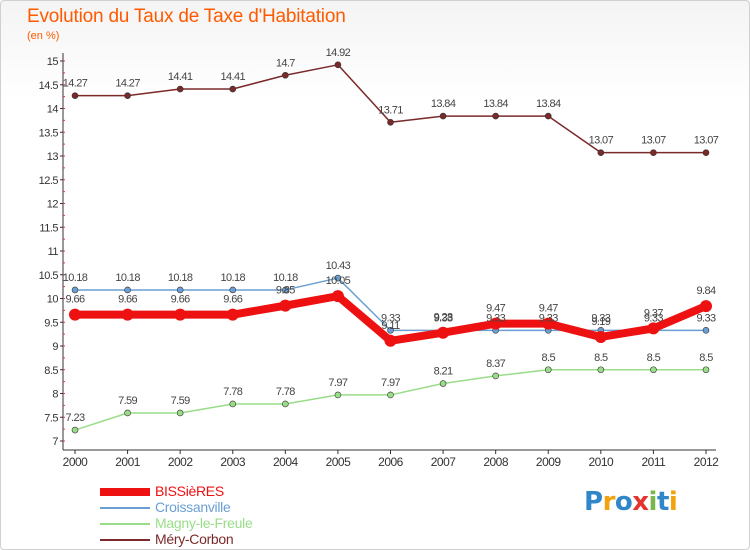 The width and height of the screenshot is (750, 550). I want to click on data-label: 9.84, so click(705, 291).